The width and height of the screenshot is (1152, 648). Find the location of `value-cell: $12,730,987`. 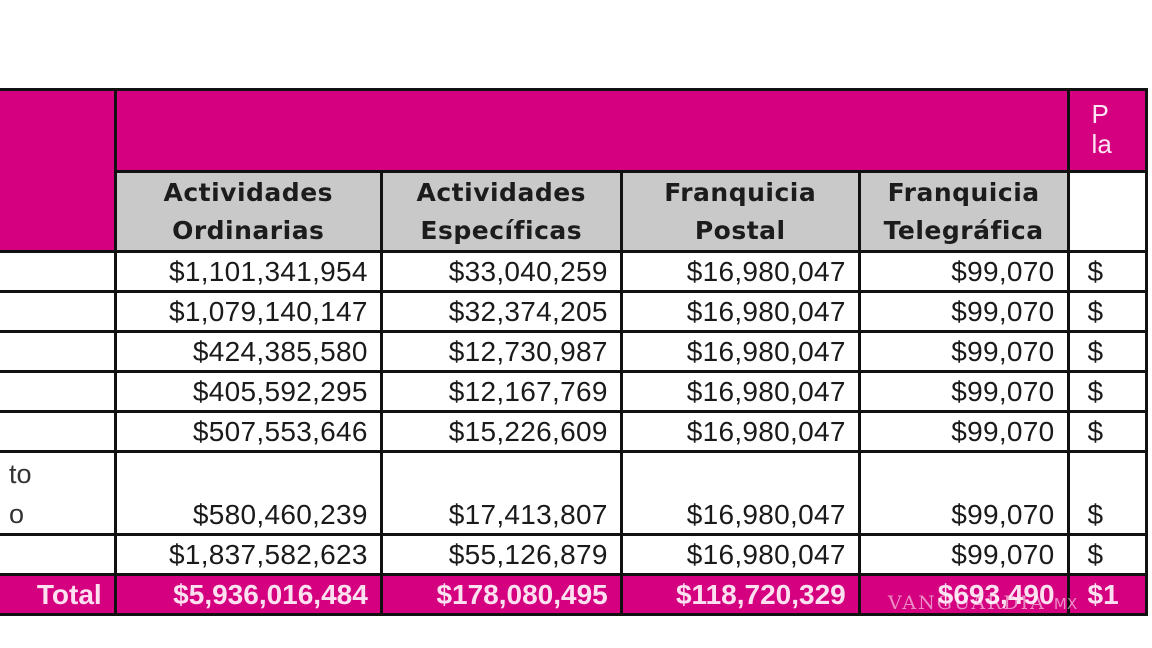

value-cell: $12,730,987 is located at coordinates (501, 351).